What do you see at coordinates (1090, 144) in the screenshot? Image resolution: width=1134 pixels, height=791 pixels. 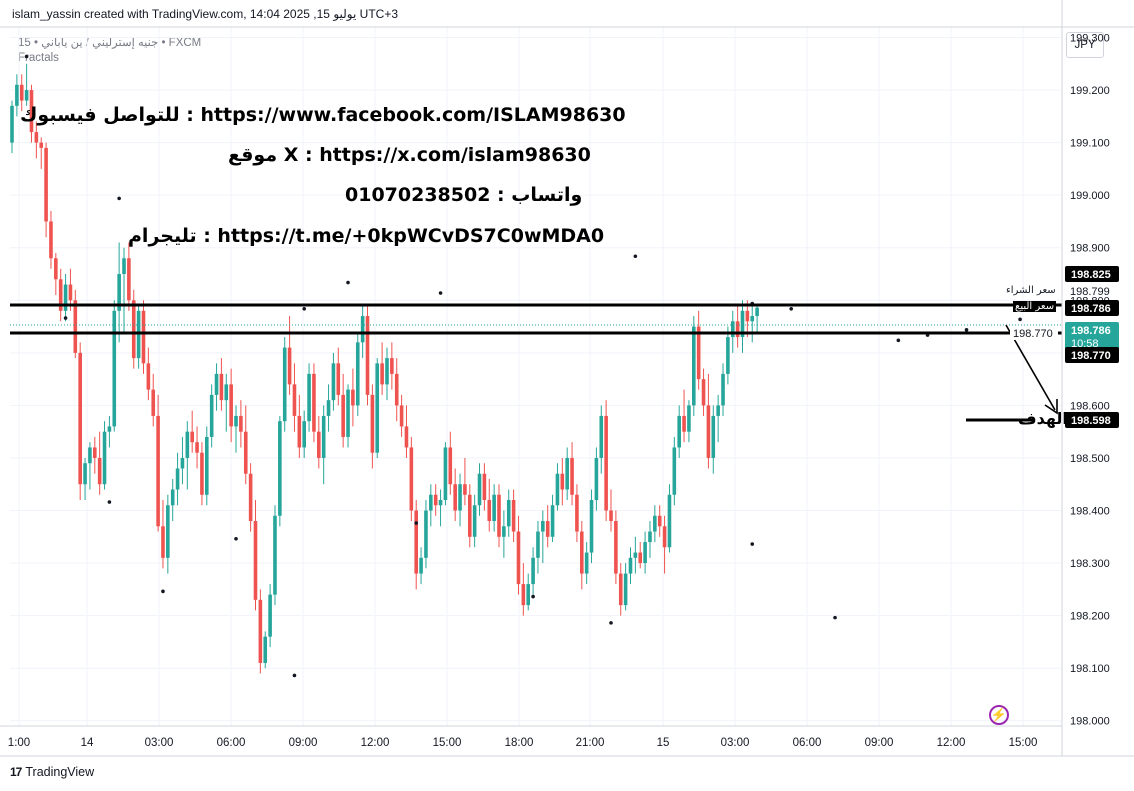 I see `y-tick-label: 199.100` at bounding box center [1090, 144].